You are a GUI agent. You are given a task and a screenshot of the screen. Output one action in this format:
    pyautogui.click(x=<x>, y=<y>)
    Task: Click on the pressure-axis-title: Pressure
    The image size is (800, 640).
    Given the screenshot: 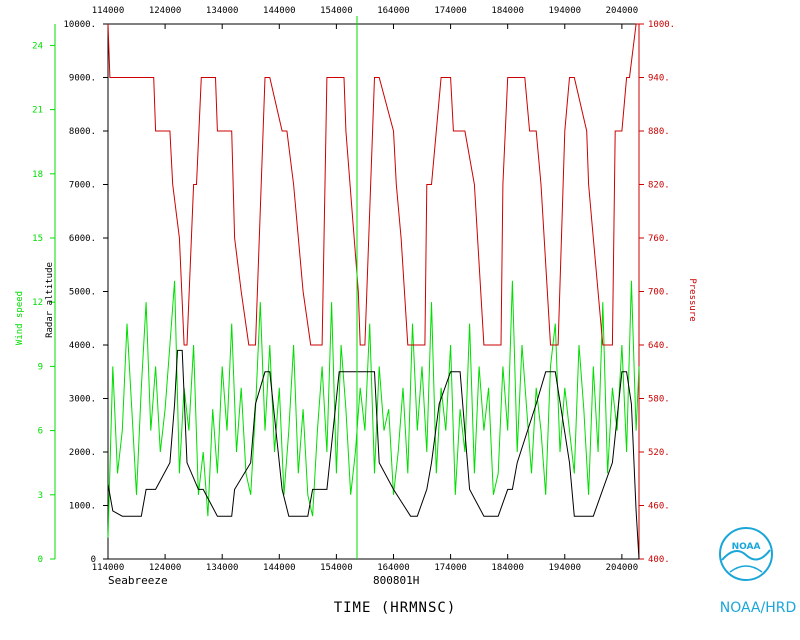 What is the action you would take?
    pyautogui.click(x=692, y=299)
    